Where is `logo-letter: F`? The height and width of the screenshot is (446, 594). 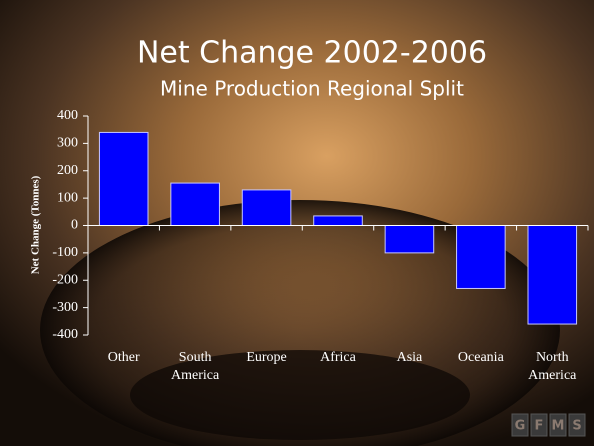
logo-letter: F is located at coordinates (539, 426).